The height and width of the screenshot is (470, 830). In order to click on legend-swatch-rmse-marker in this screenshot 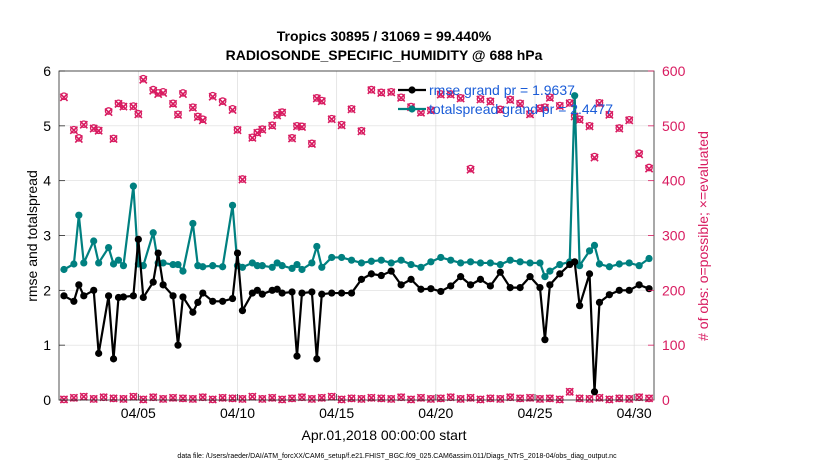, I will do `click(412, 90)`.